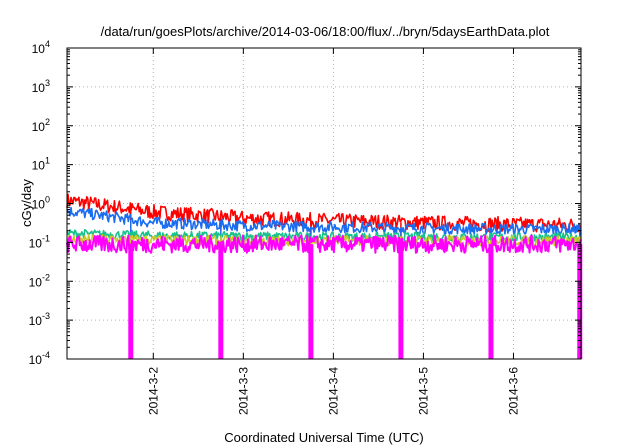  I want to click on y-tick-exponent: 0, so click(47, 200).